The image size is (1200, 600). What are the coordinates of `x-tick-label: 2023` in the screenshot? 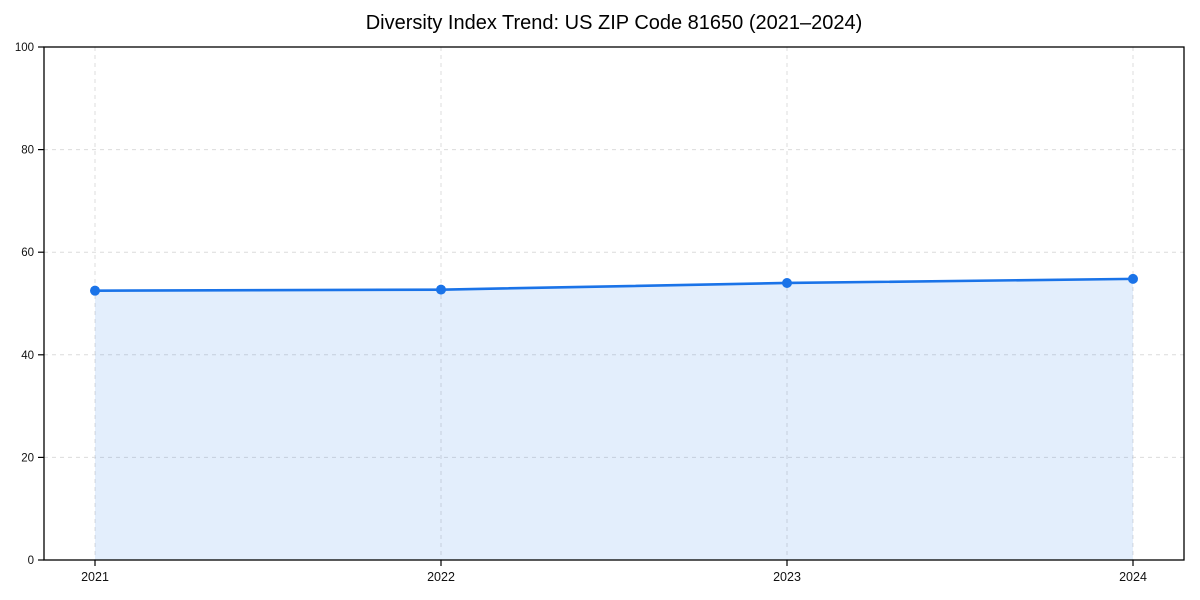 It's located at (787, 577).